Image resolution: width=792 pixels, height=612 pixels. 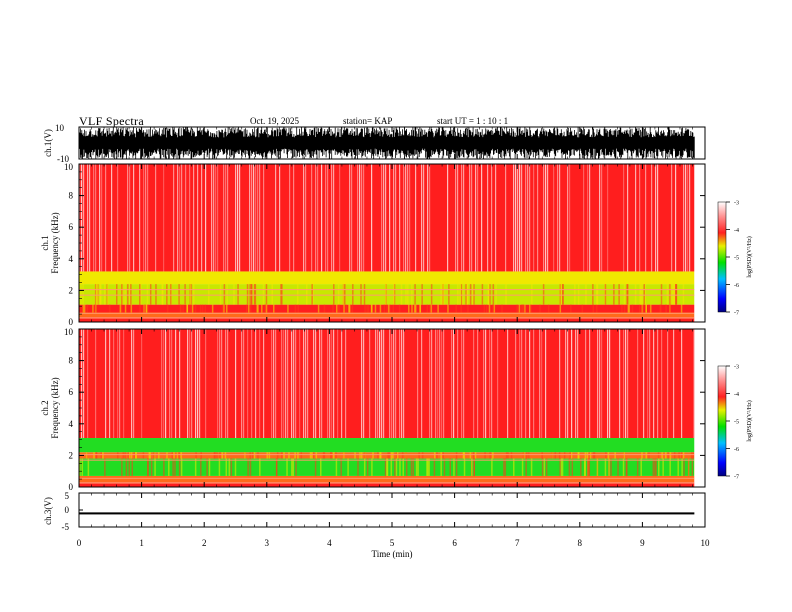 I want to click on time-tick-label: 6, so click(x=454, y=543).